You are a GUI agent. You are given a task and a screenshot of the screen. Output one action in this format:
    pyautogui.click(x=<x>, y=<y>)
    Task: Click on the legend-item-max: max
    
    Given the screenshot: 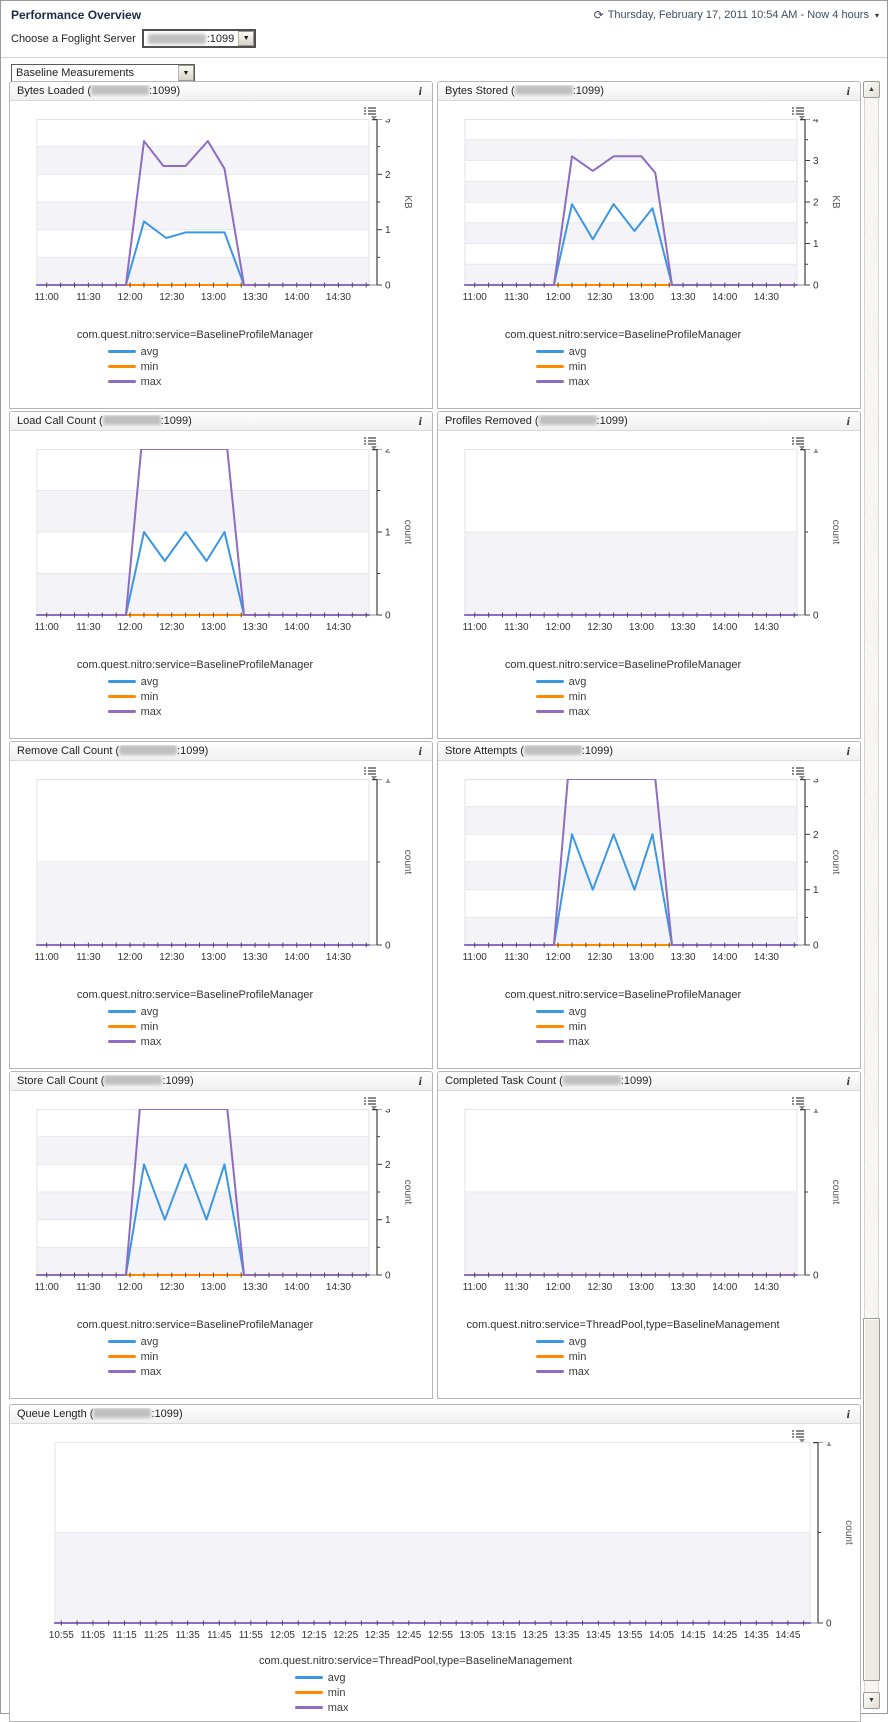 What is the action you would take?
    pyautogui.click(x=242, y=711)
    